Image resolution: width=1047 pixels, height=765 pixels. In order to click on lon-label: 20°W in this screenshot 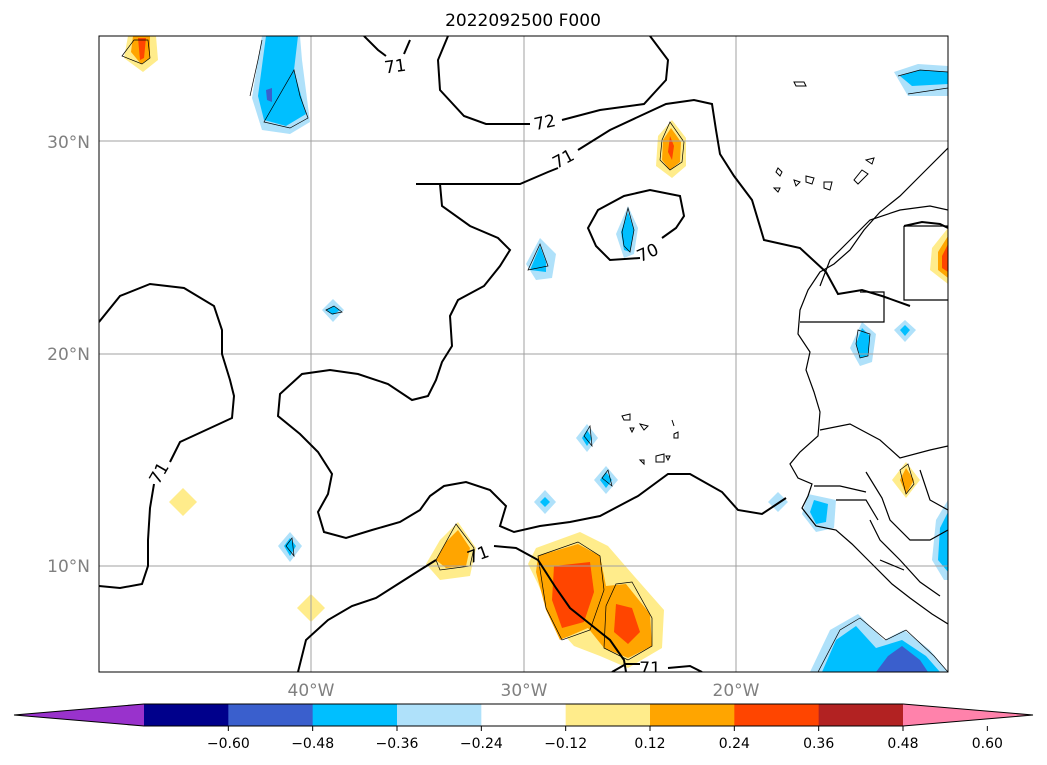, I will do `click(736, 691)`.